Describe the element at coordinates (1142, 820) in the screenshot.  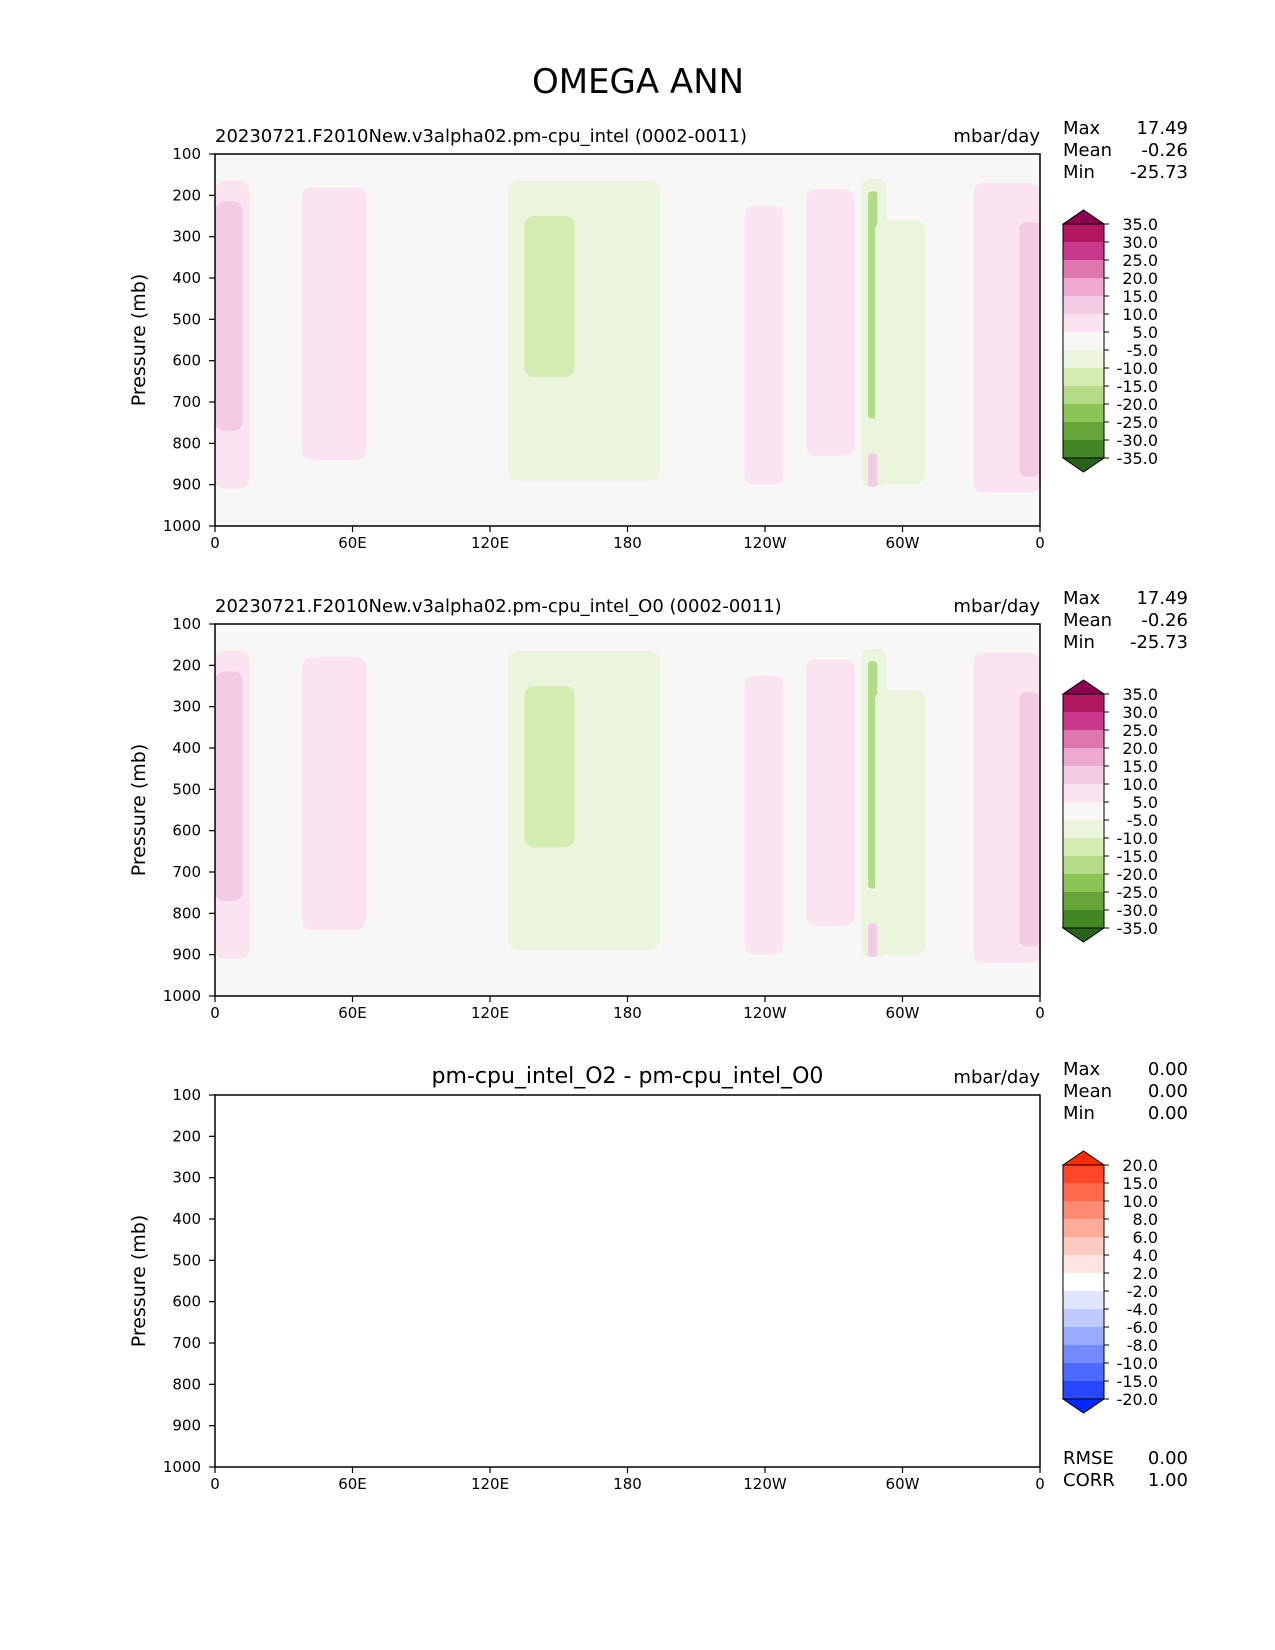
I see `colorbar-label-7: -5.0` at that location.